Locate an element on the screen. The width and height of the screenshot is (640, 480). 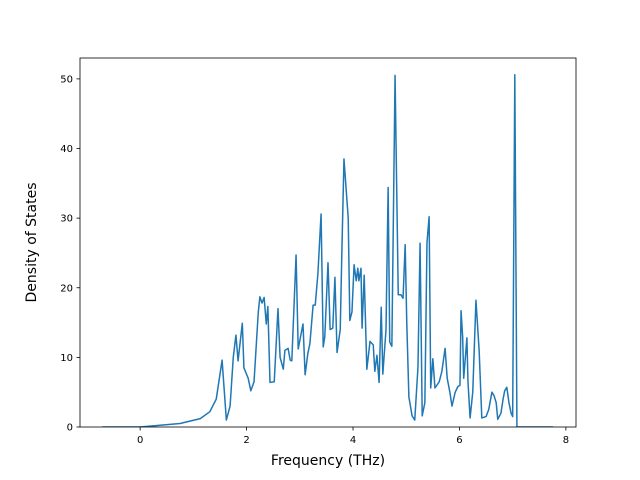
y-tick-label: 20 is located at coordinates (66, 288).